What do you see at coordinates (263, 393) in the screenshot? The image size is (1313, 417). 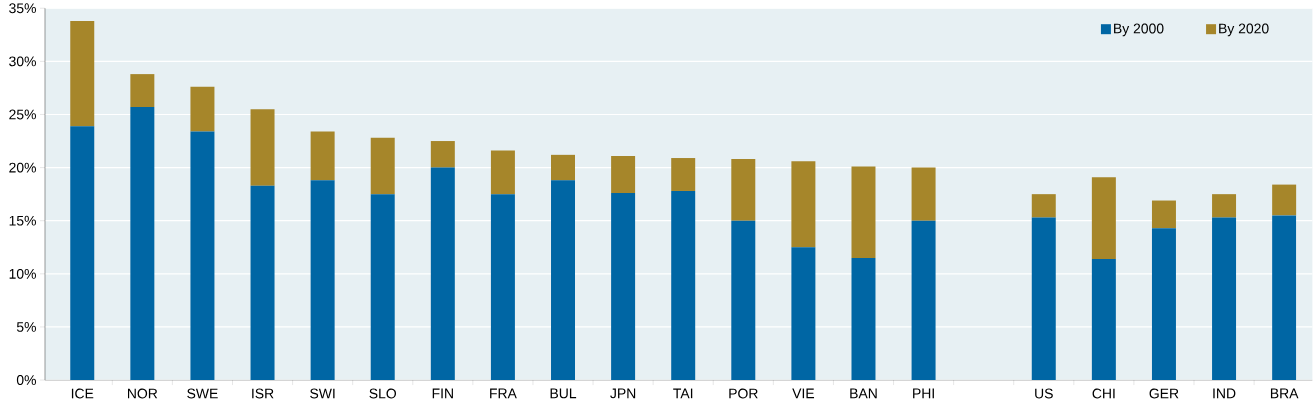 I see `x-tick-label: ISR` at bounding box center [263, 393].